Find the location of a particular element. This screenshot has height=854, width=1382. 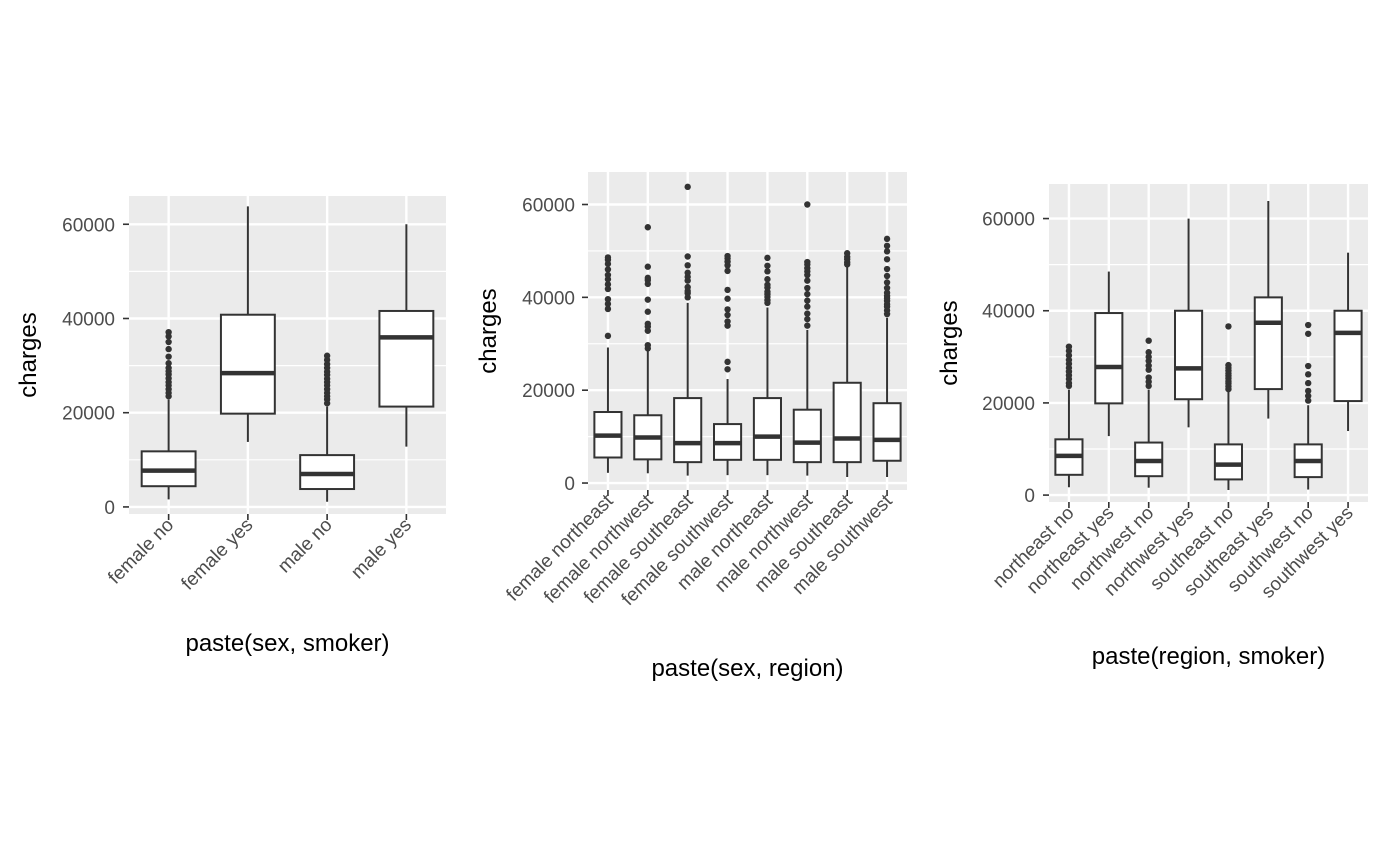

x-tick-label: male yes is located at coordinates (381, 549).